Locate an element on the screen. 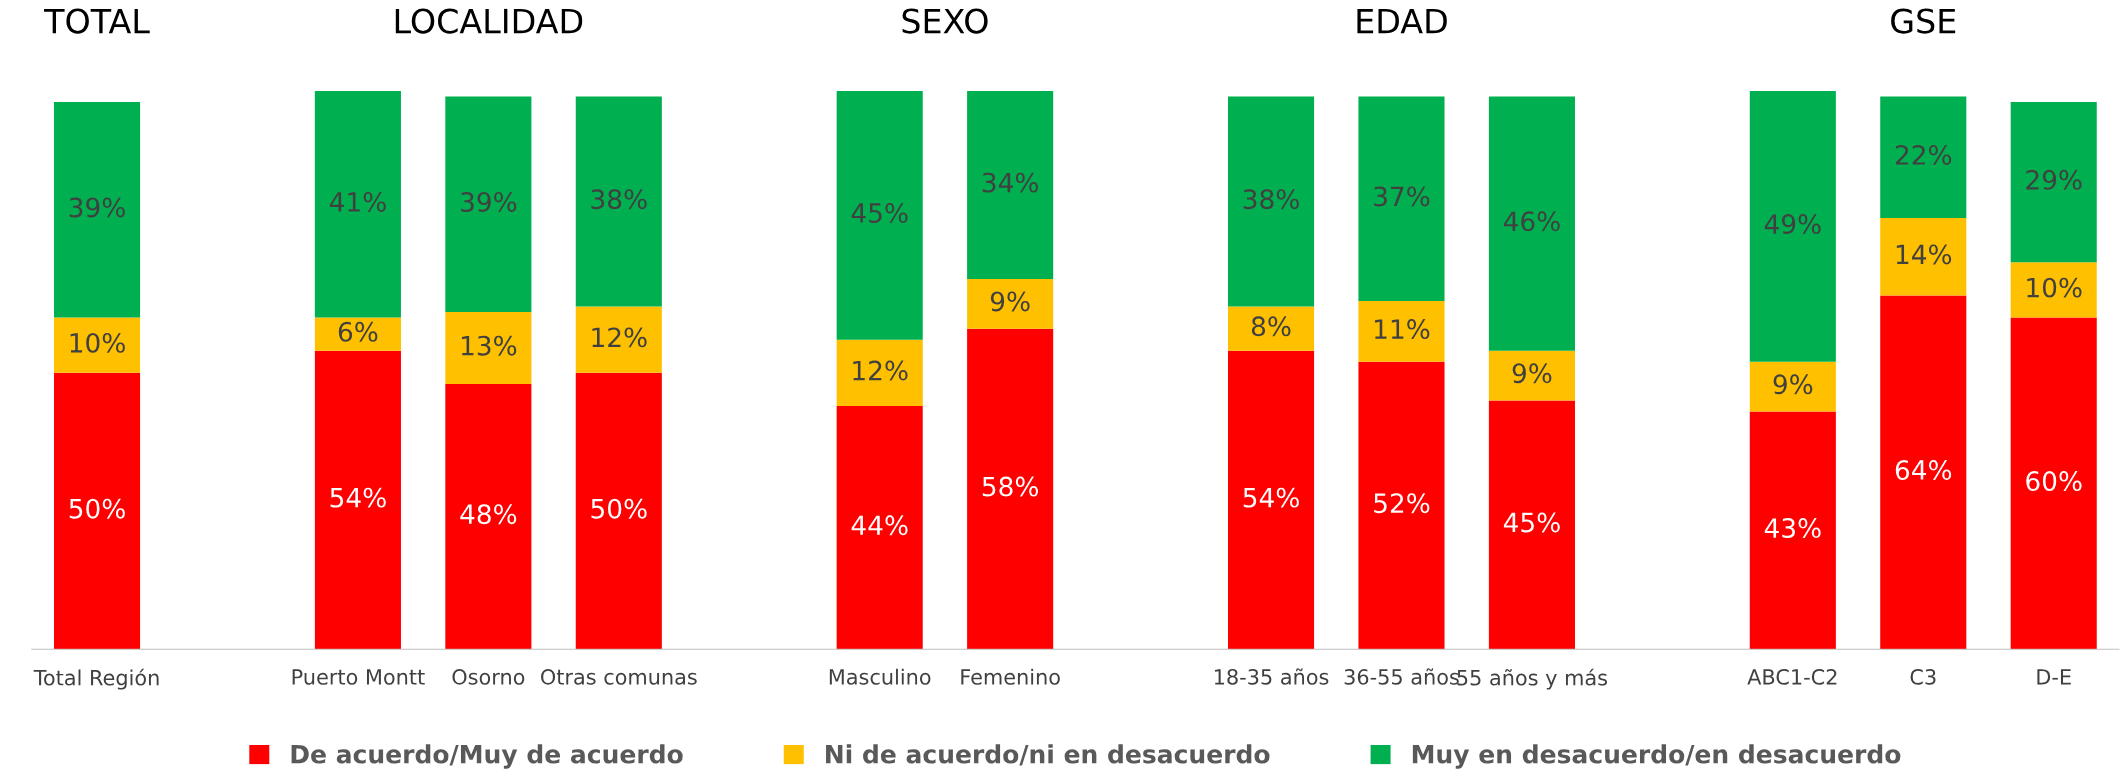 This screenshot has height=771, width=2120. legend-label: Muy en desacuerdo/en desacuerdo is located at coordinates (1656, 756).